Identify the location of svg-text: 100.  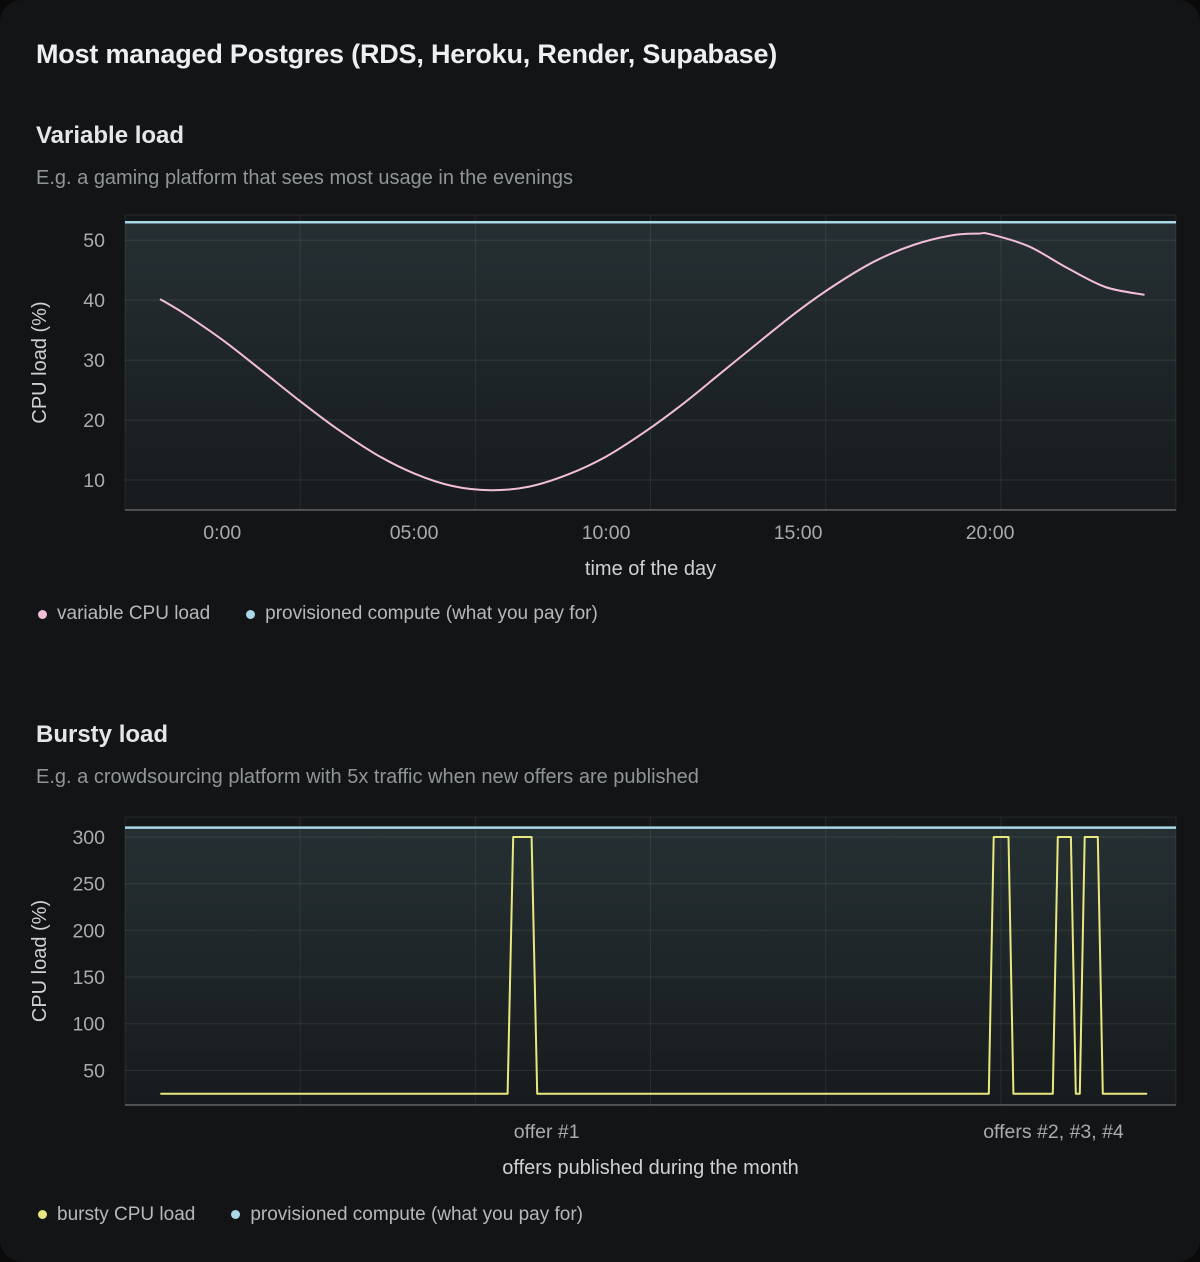
(88, 1025).